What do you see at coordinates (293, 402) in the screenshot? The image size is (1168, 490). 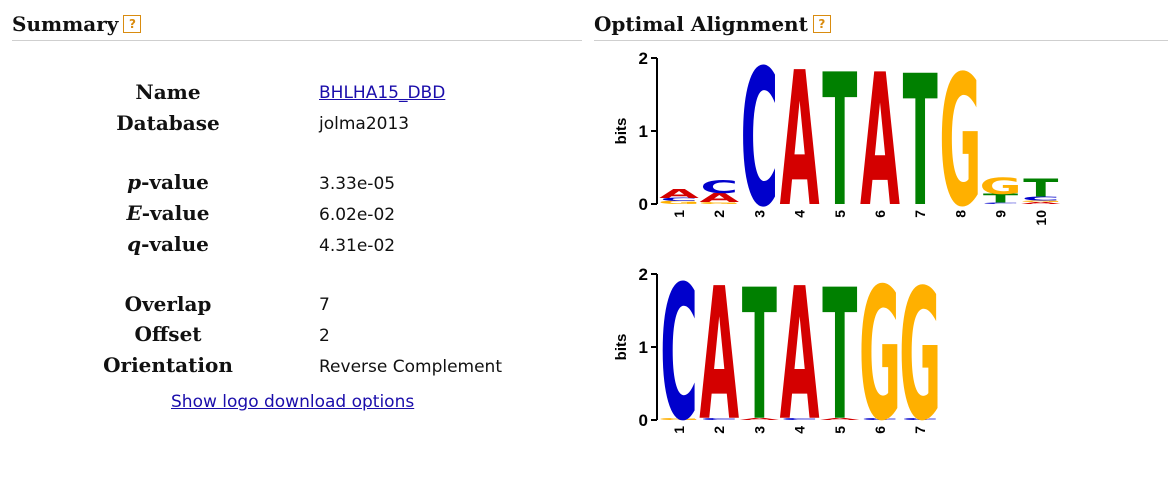 I see `show-logo-download-options-link: Show logo download options` at bounding box center [293, 402].